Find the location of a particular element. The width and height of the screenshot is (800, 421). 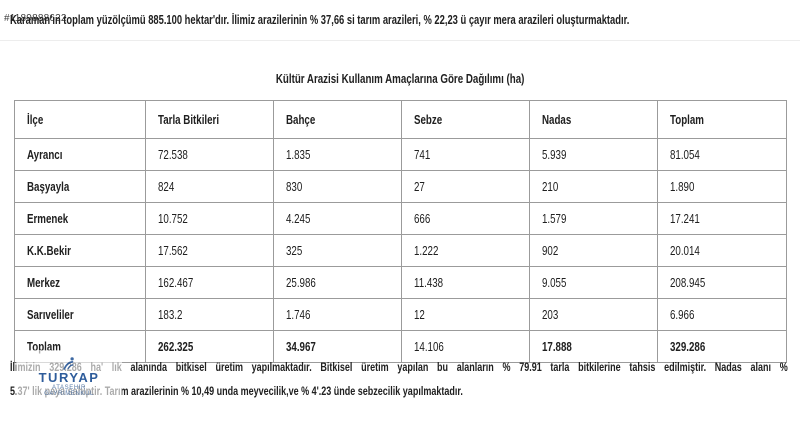

value-cell: 17.888 is located at coordinates (593, 346).